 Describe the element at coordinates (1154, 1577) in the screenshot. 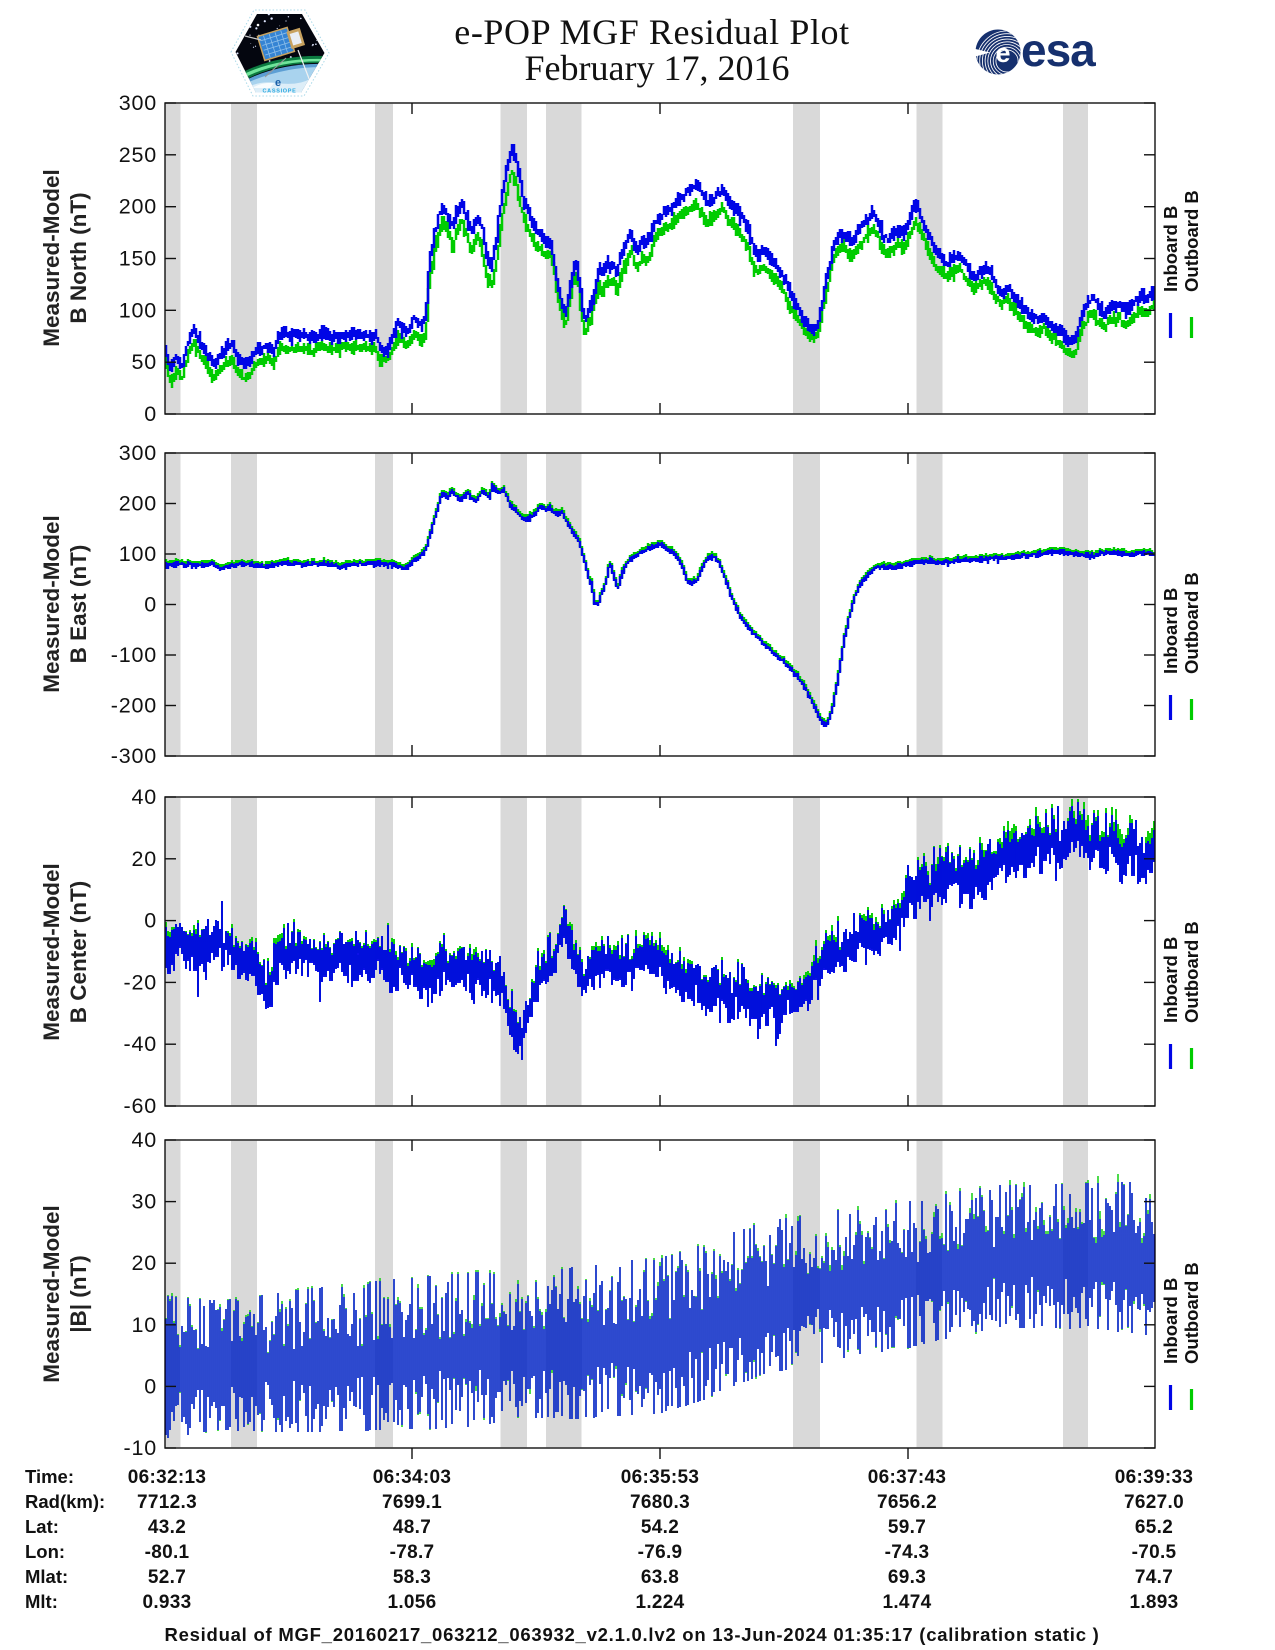

I see `svg-text: 74.7` at that location.